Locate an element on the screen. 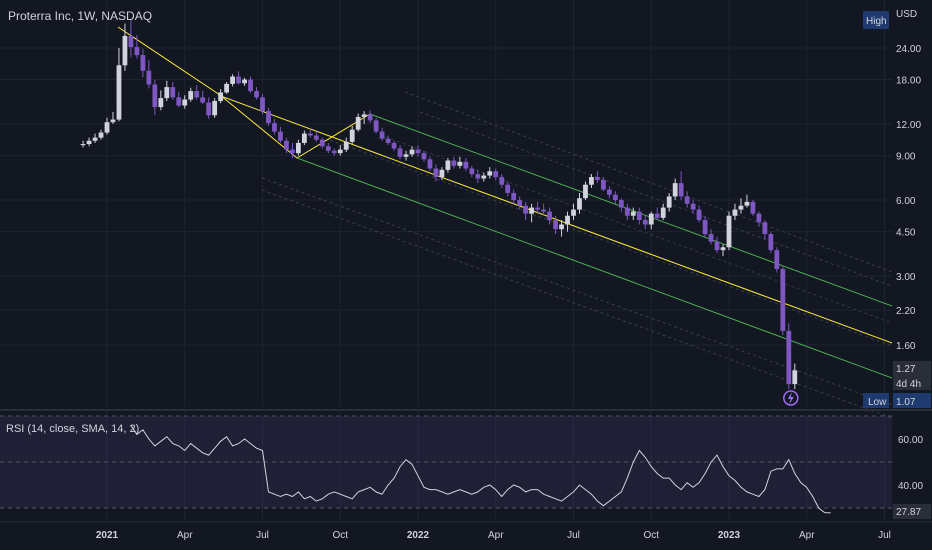 Image resolution: width=932 pixels, height=550 pixels. price-tick-label: 18.00 is located at coordinates (908, 81).